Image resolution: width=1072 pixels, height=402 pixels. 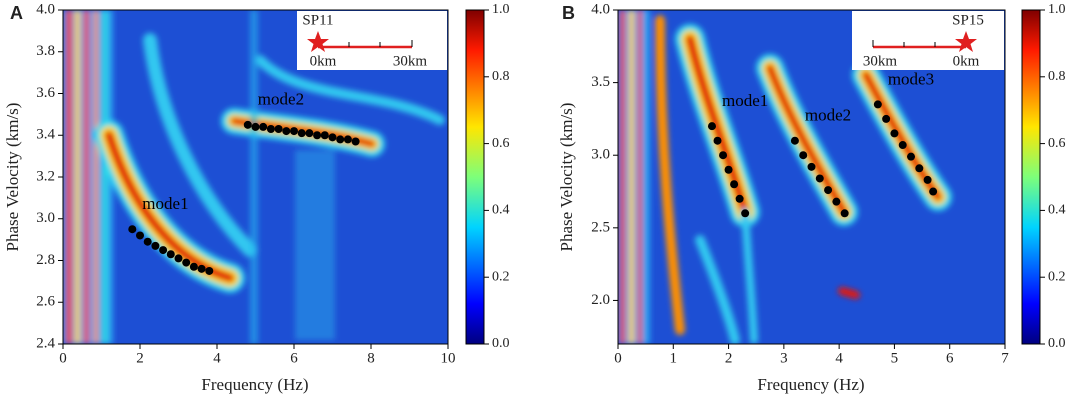 I want to click on x-tick-label: 5, so click(x=895, y=358).